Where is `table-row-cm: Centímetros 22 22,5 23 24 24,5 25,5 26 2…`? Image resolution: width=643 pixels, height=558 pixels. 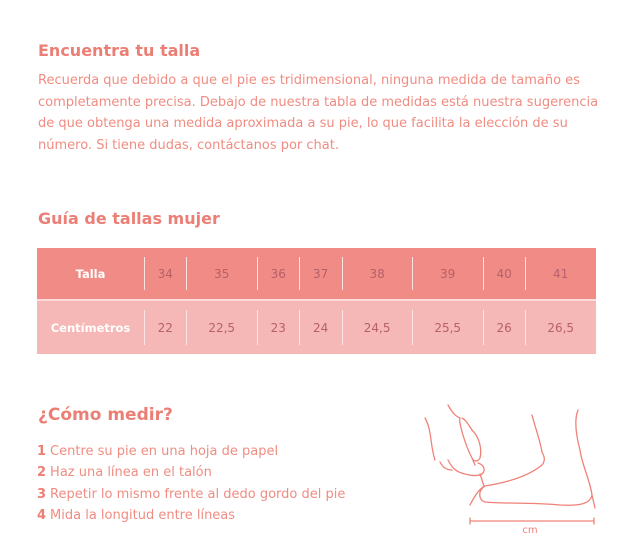 table-row-cm: Centímetros 22 22,5 23 24 24,5 25,5 26 2… is located at coordinates (316, 327).